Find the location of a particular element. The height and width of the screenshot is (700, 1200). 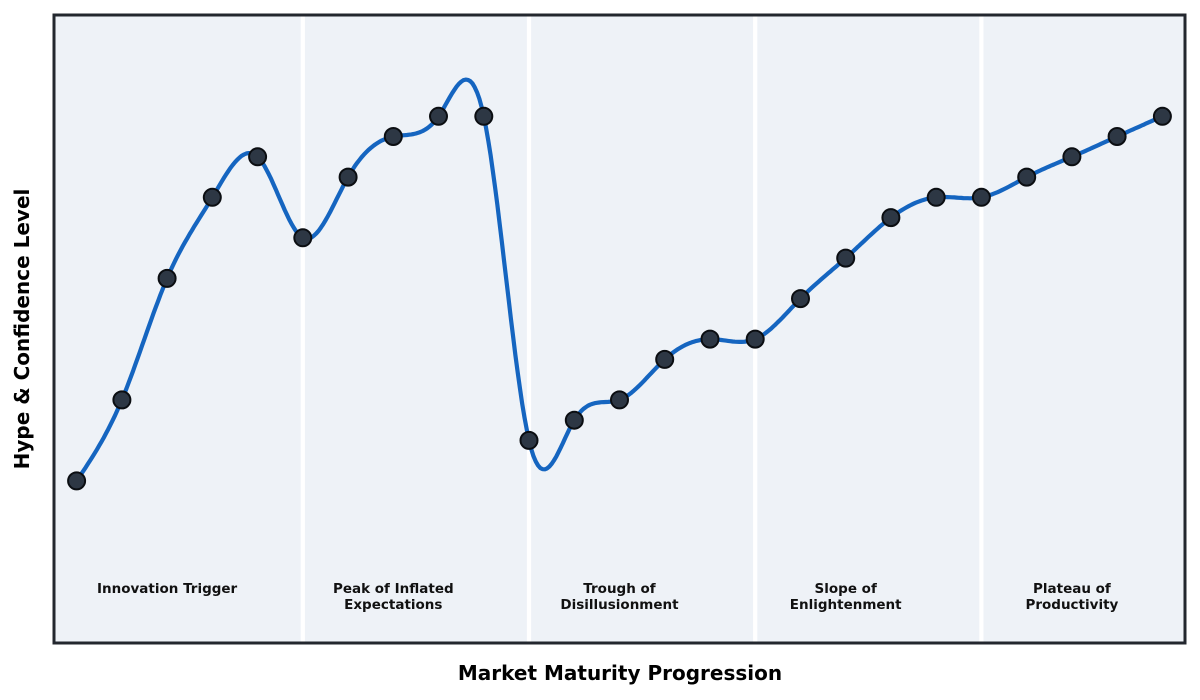

phase-label-trough-of-disillusionment: Trough of Disillusionment is located at coordinates (619, 597).